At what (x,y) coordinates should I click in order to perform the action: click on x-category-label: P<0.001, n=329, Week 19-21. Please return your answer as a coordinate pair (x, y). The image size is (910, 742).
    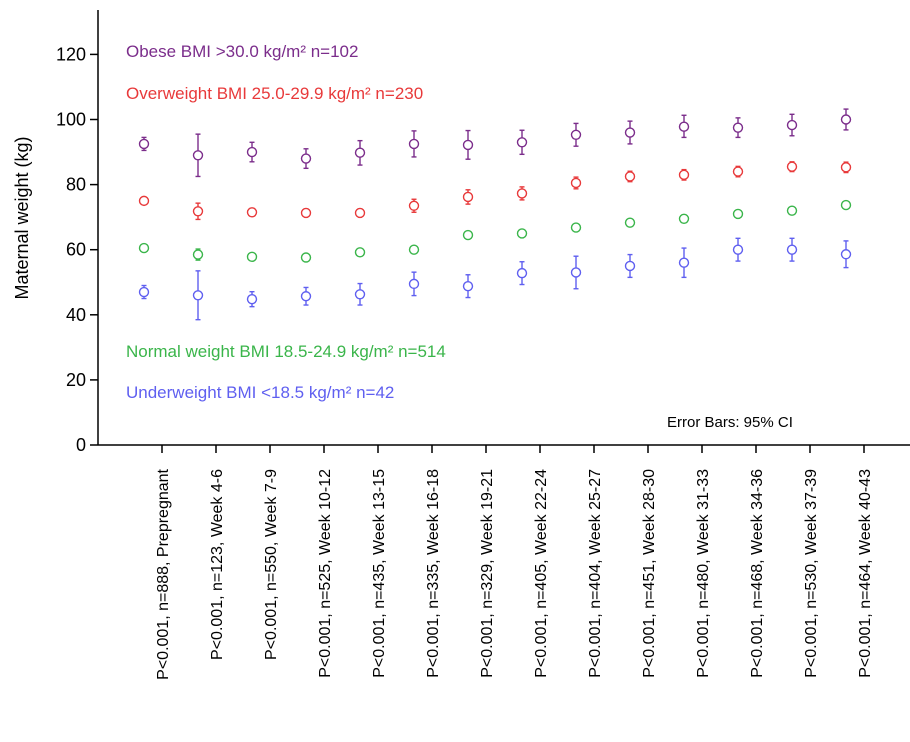
    Looking at the image, I should click on (487, 573).